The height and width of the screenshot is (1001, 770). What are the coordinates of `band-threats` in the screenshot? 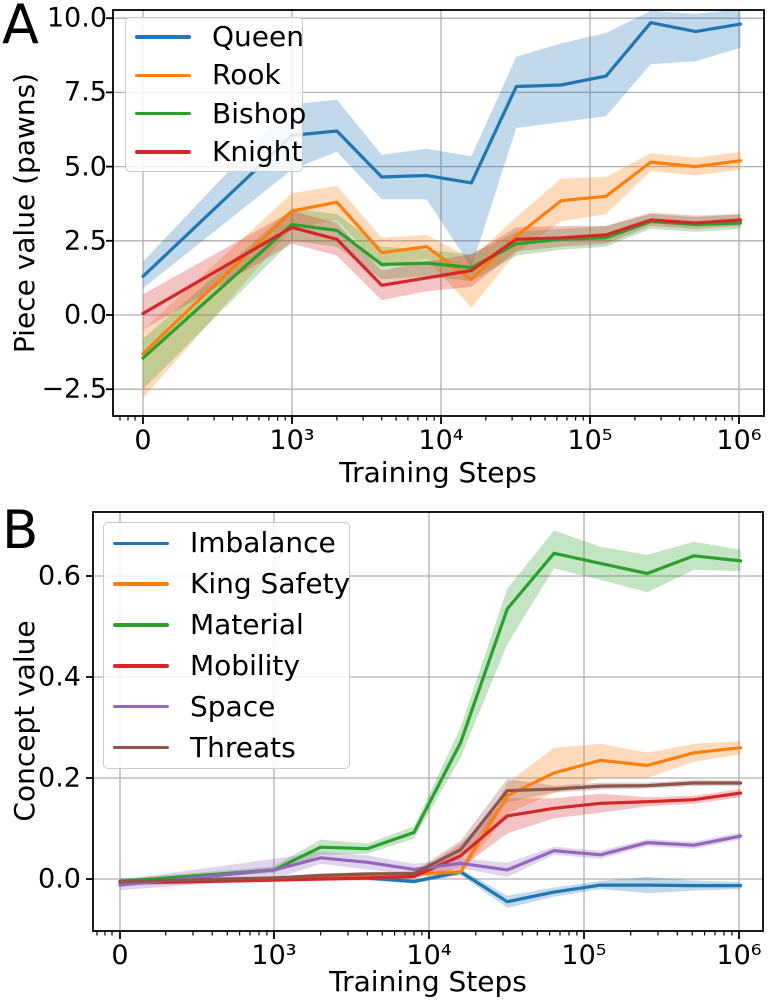 It's located at (430, 831).